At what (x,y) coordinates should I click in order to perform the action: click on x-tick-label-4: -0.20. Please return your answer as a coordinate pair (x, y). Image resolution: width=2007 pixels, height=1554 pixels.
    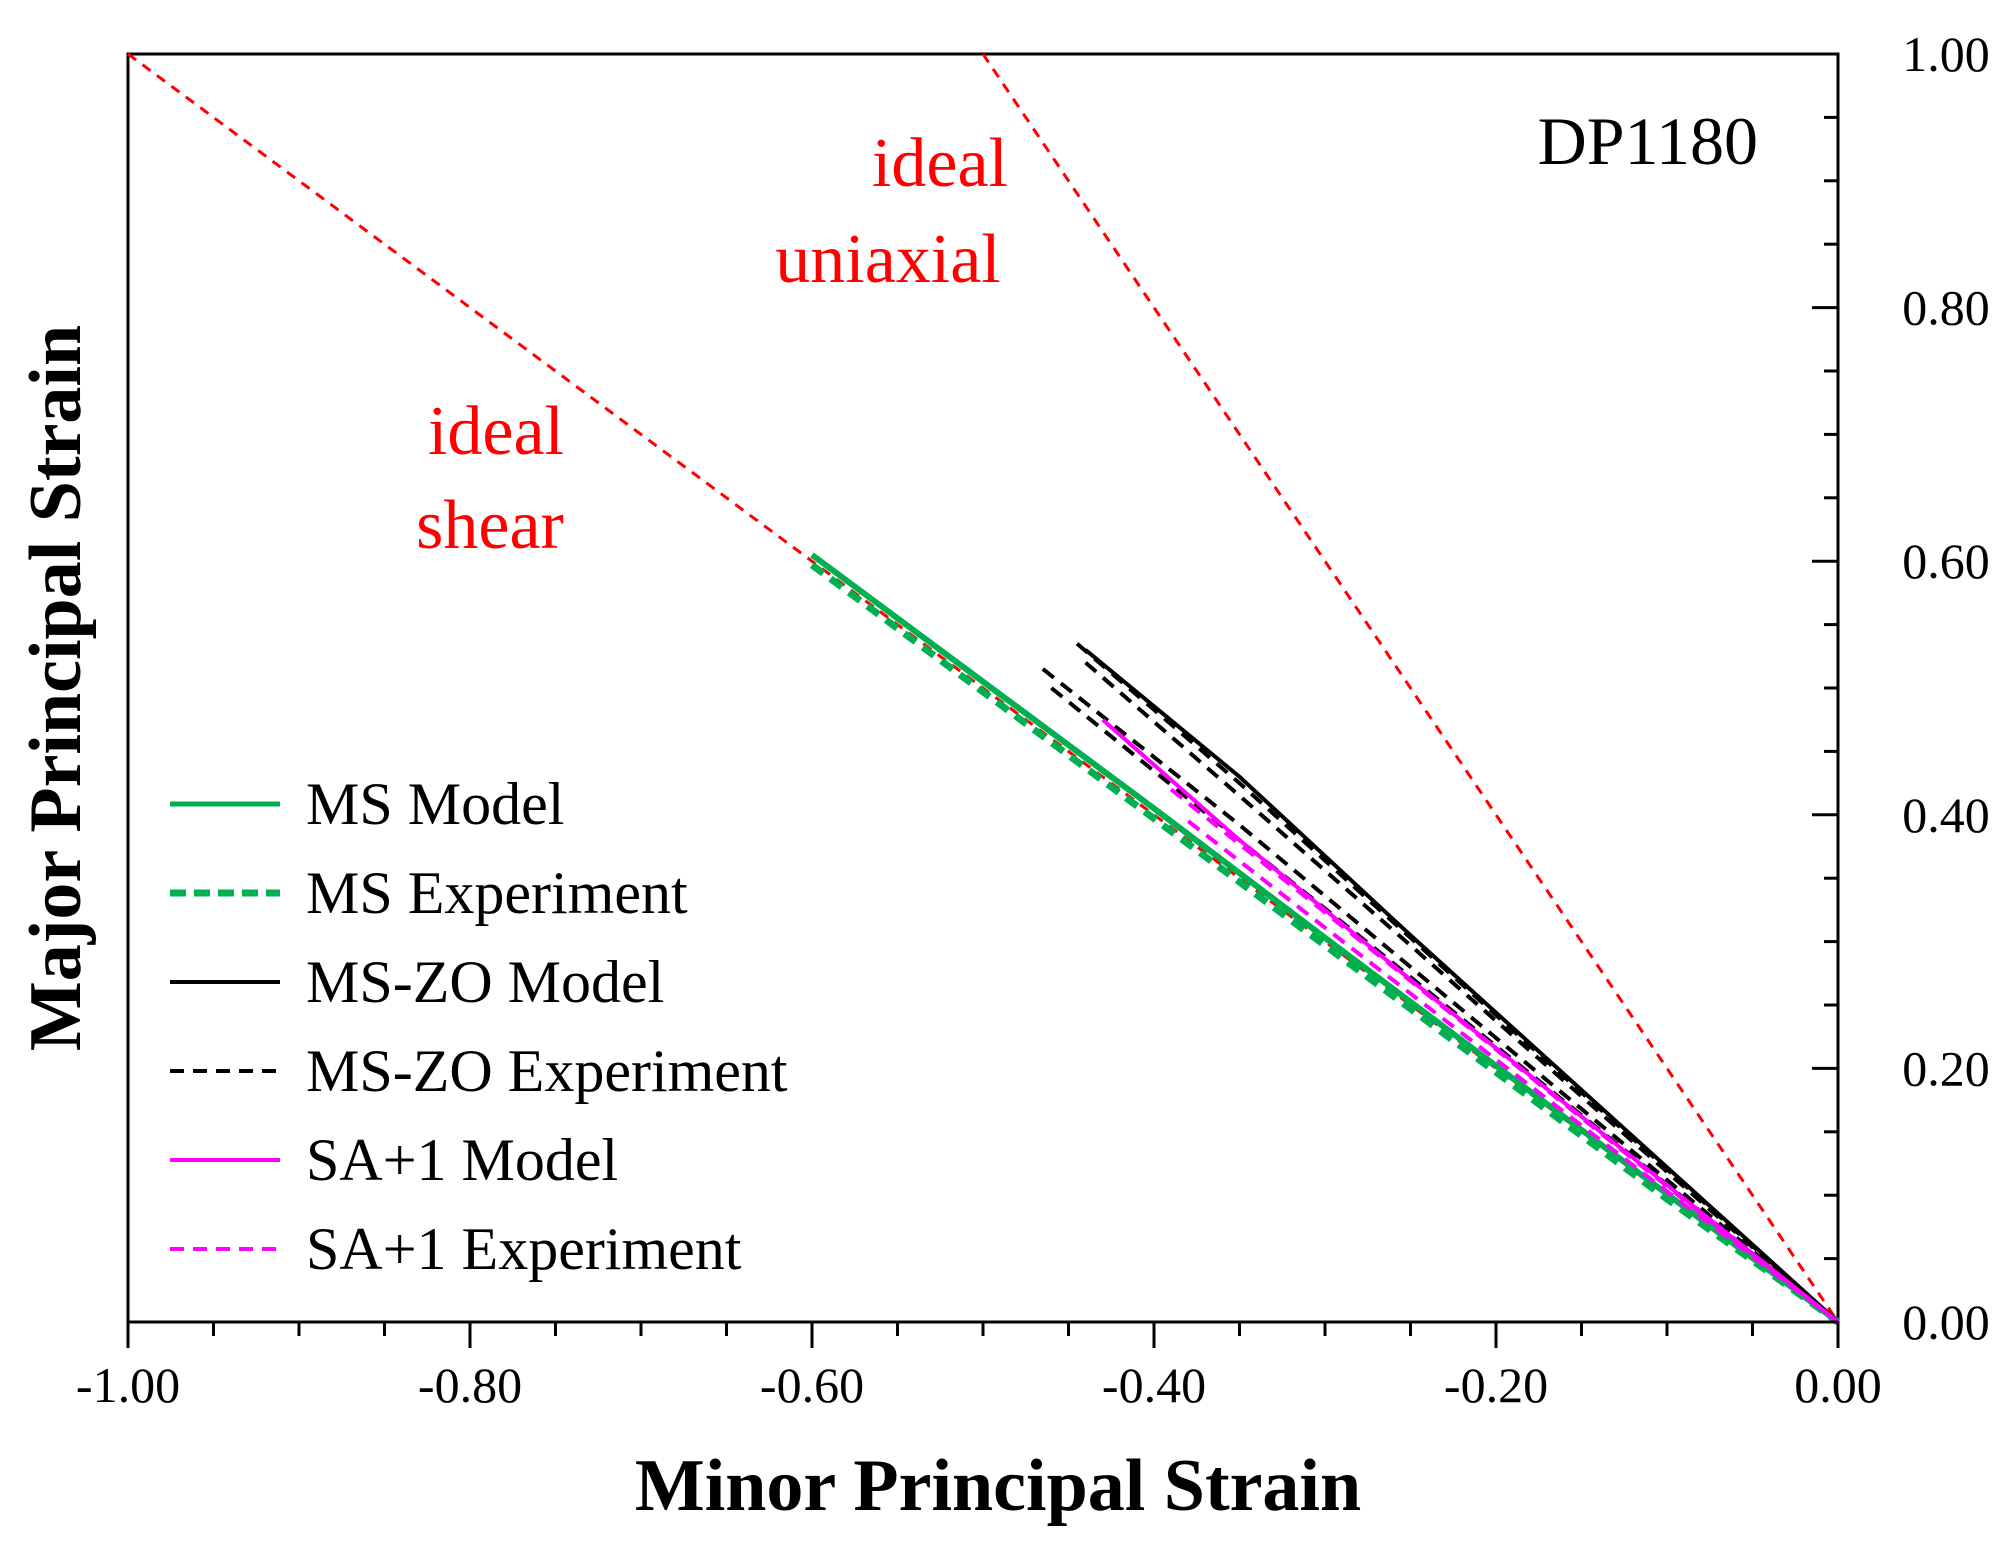
    Looking at the image, I should click on (1496, 1385).